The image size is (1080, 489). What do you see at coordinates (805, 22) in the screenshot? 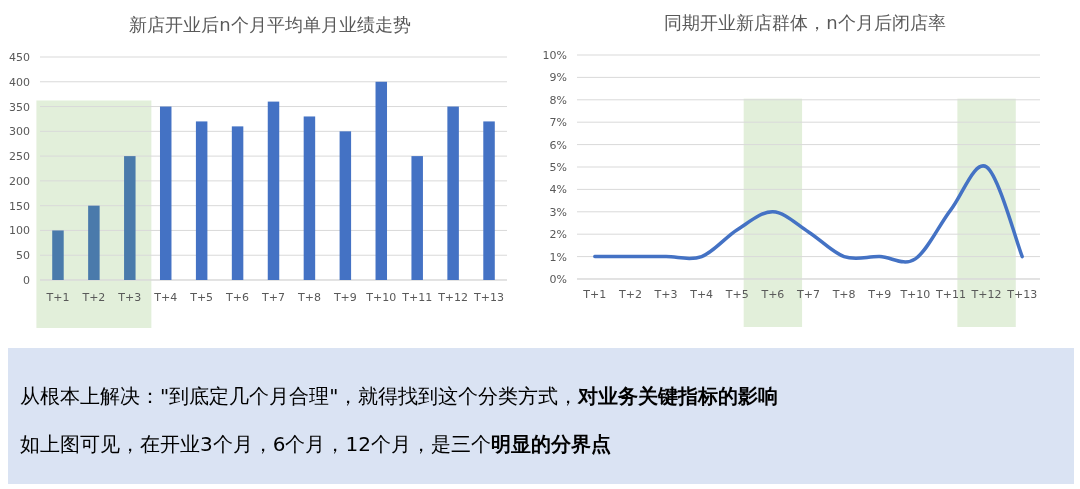
I see `chart-title: 同期开业新店群体，n个月后闭店率` at bounding box center [805, 22].